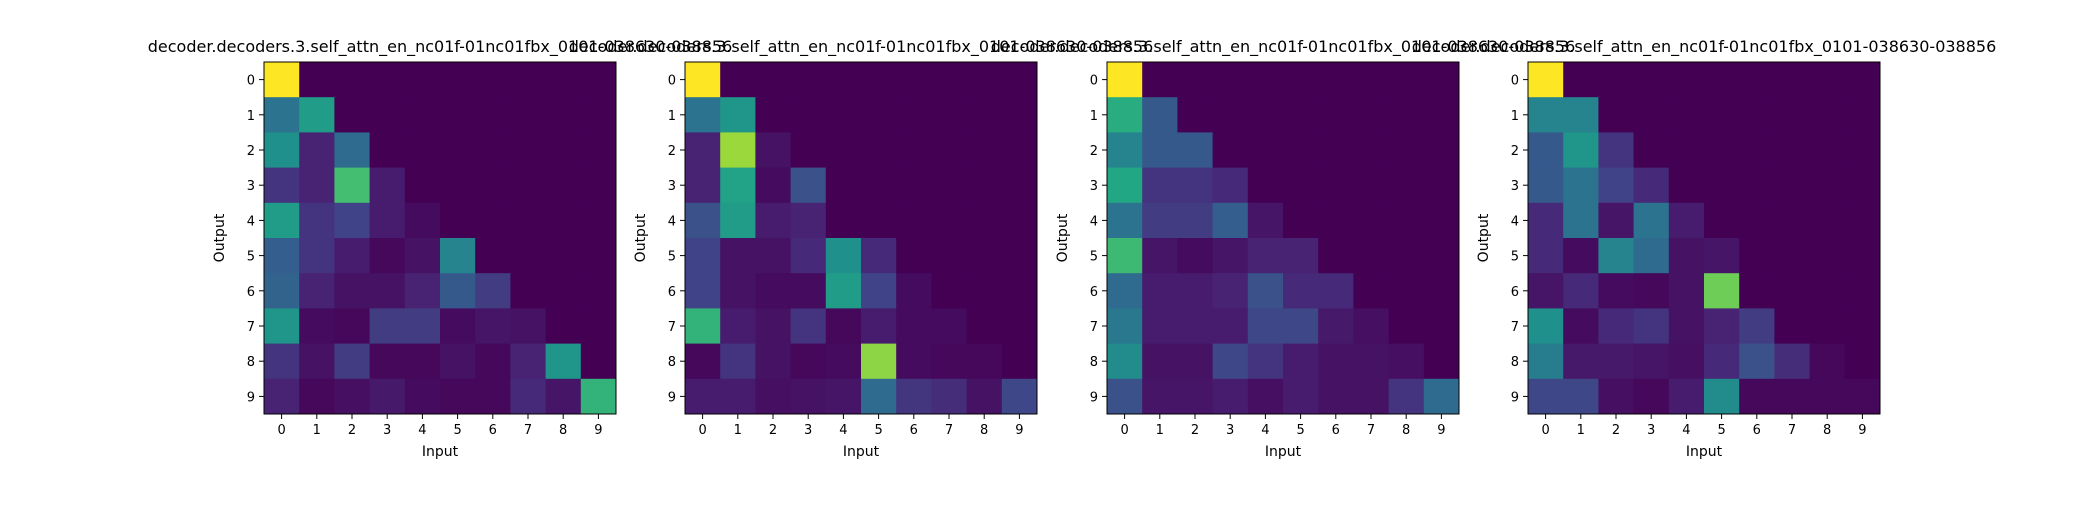  Describe the element at coordinates (1686, 430) in the screenshot. I see `x-tick-label: 4` at that location.